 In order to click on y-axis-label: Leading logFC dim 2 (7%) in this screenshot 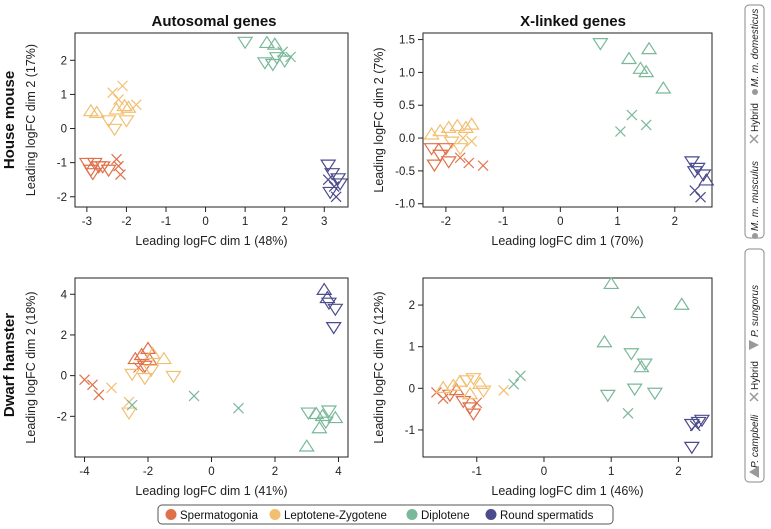, I will do `click(379, 119)`.